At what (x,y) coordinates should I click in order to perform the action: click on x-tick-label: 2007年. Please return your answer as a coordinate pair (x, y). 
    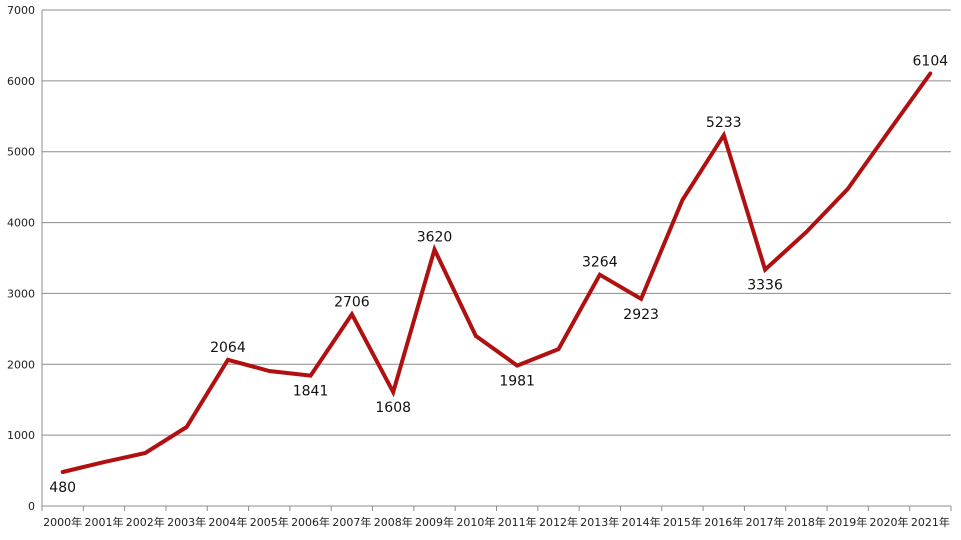
    Looking at the image, I should click on (351, 522).